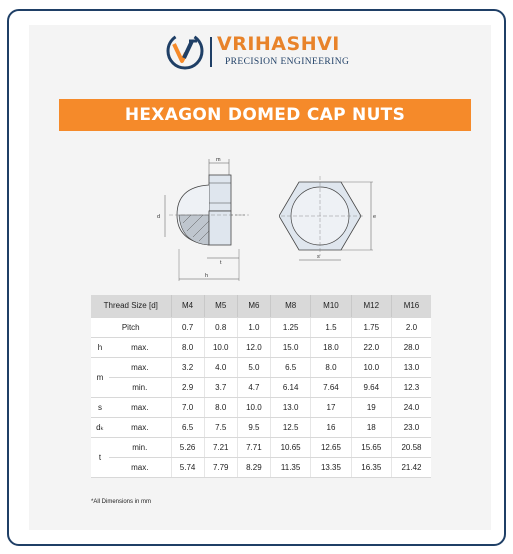  I want to click on size-header: M8, so click(290, 306).